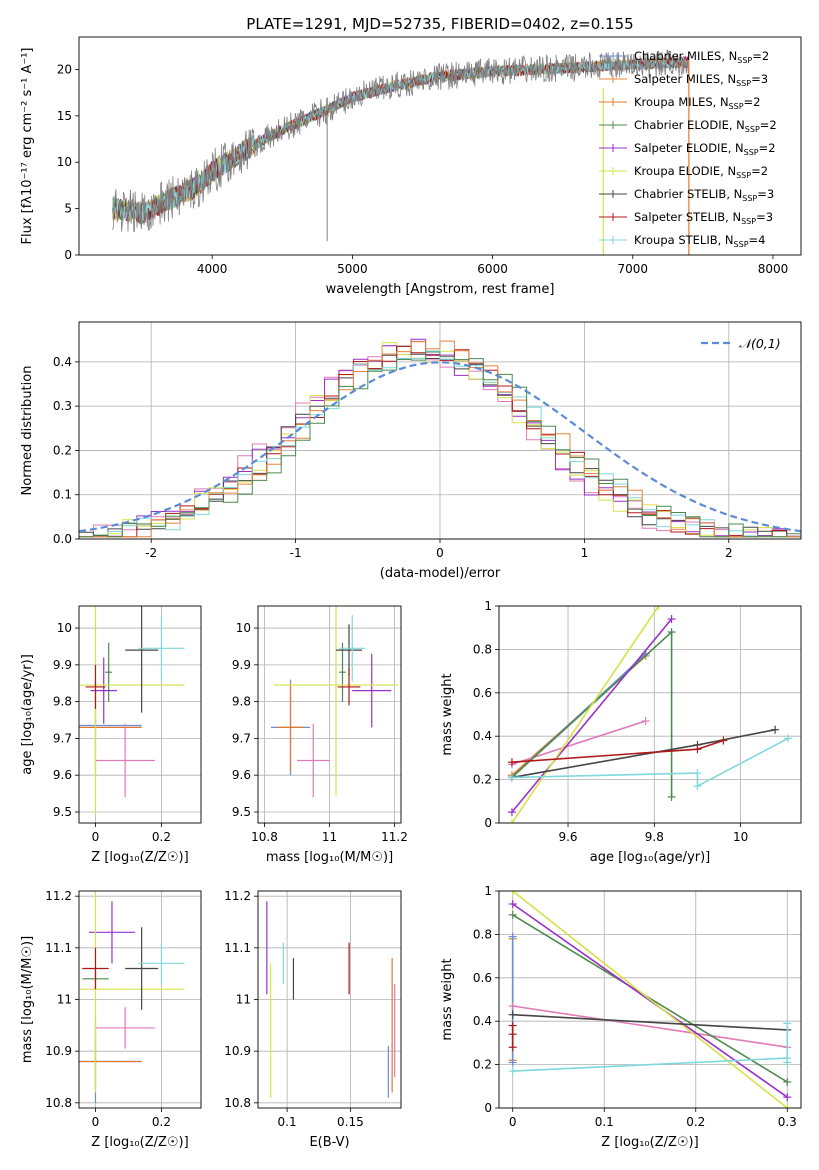 The image size is (819, 1170). I want to click on y-tick-label: 0.1, so click(62, 495).